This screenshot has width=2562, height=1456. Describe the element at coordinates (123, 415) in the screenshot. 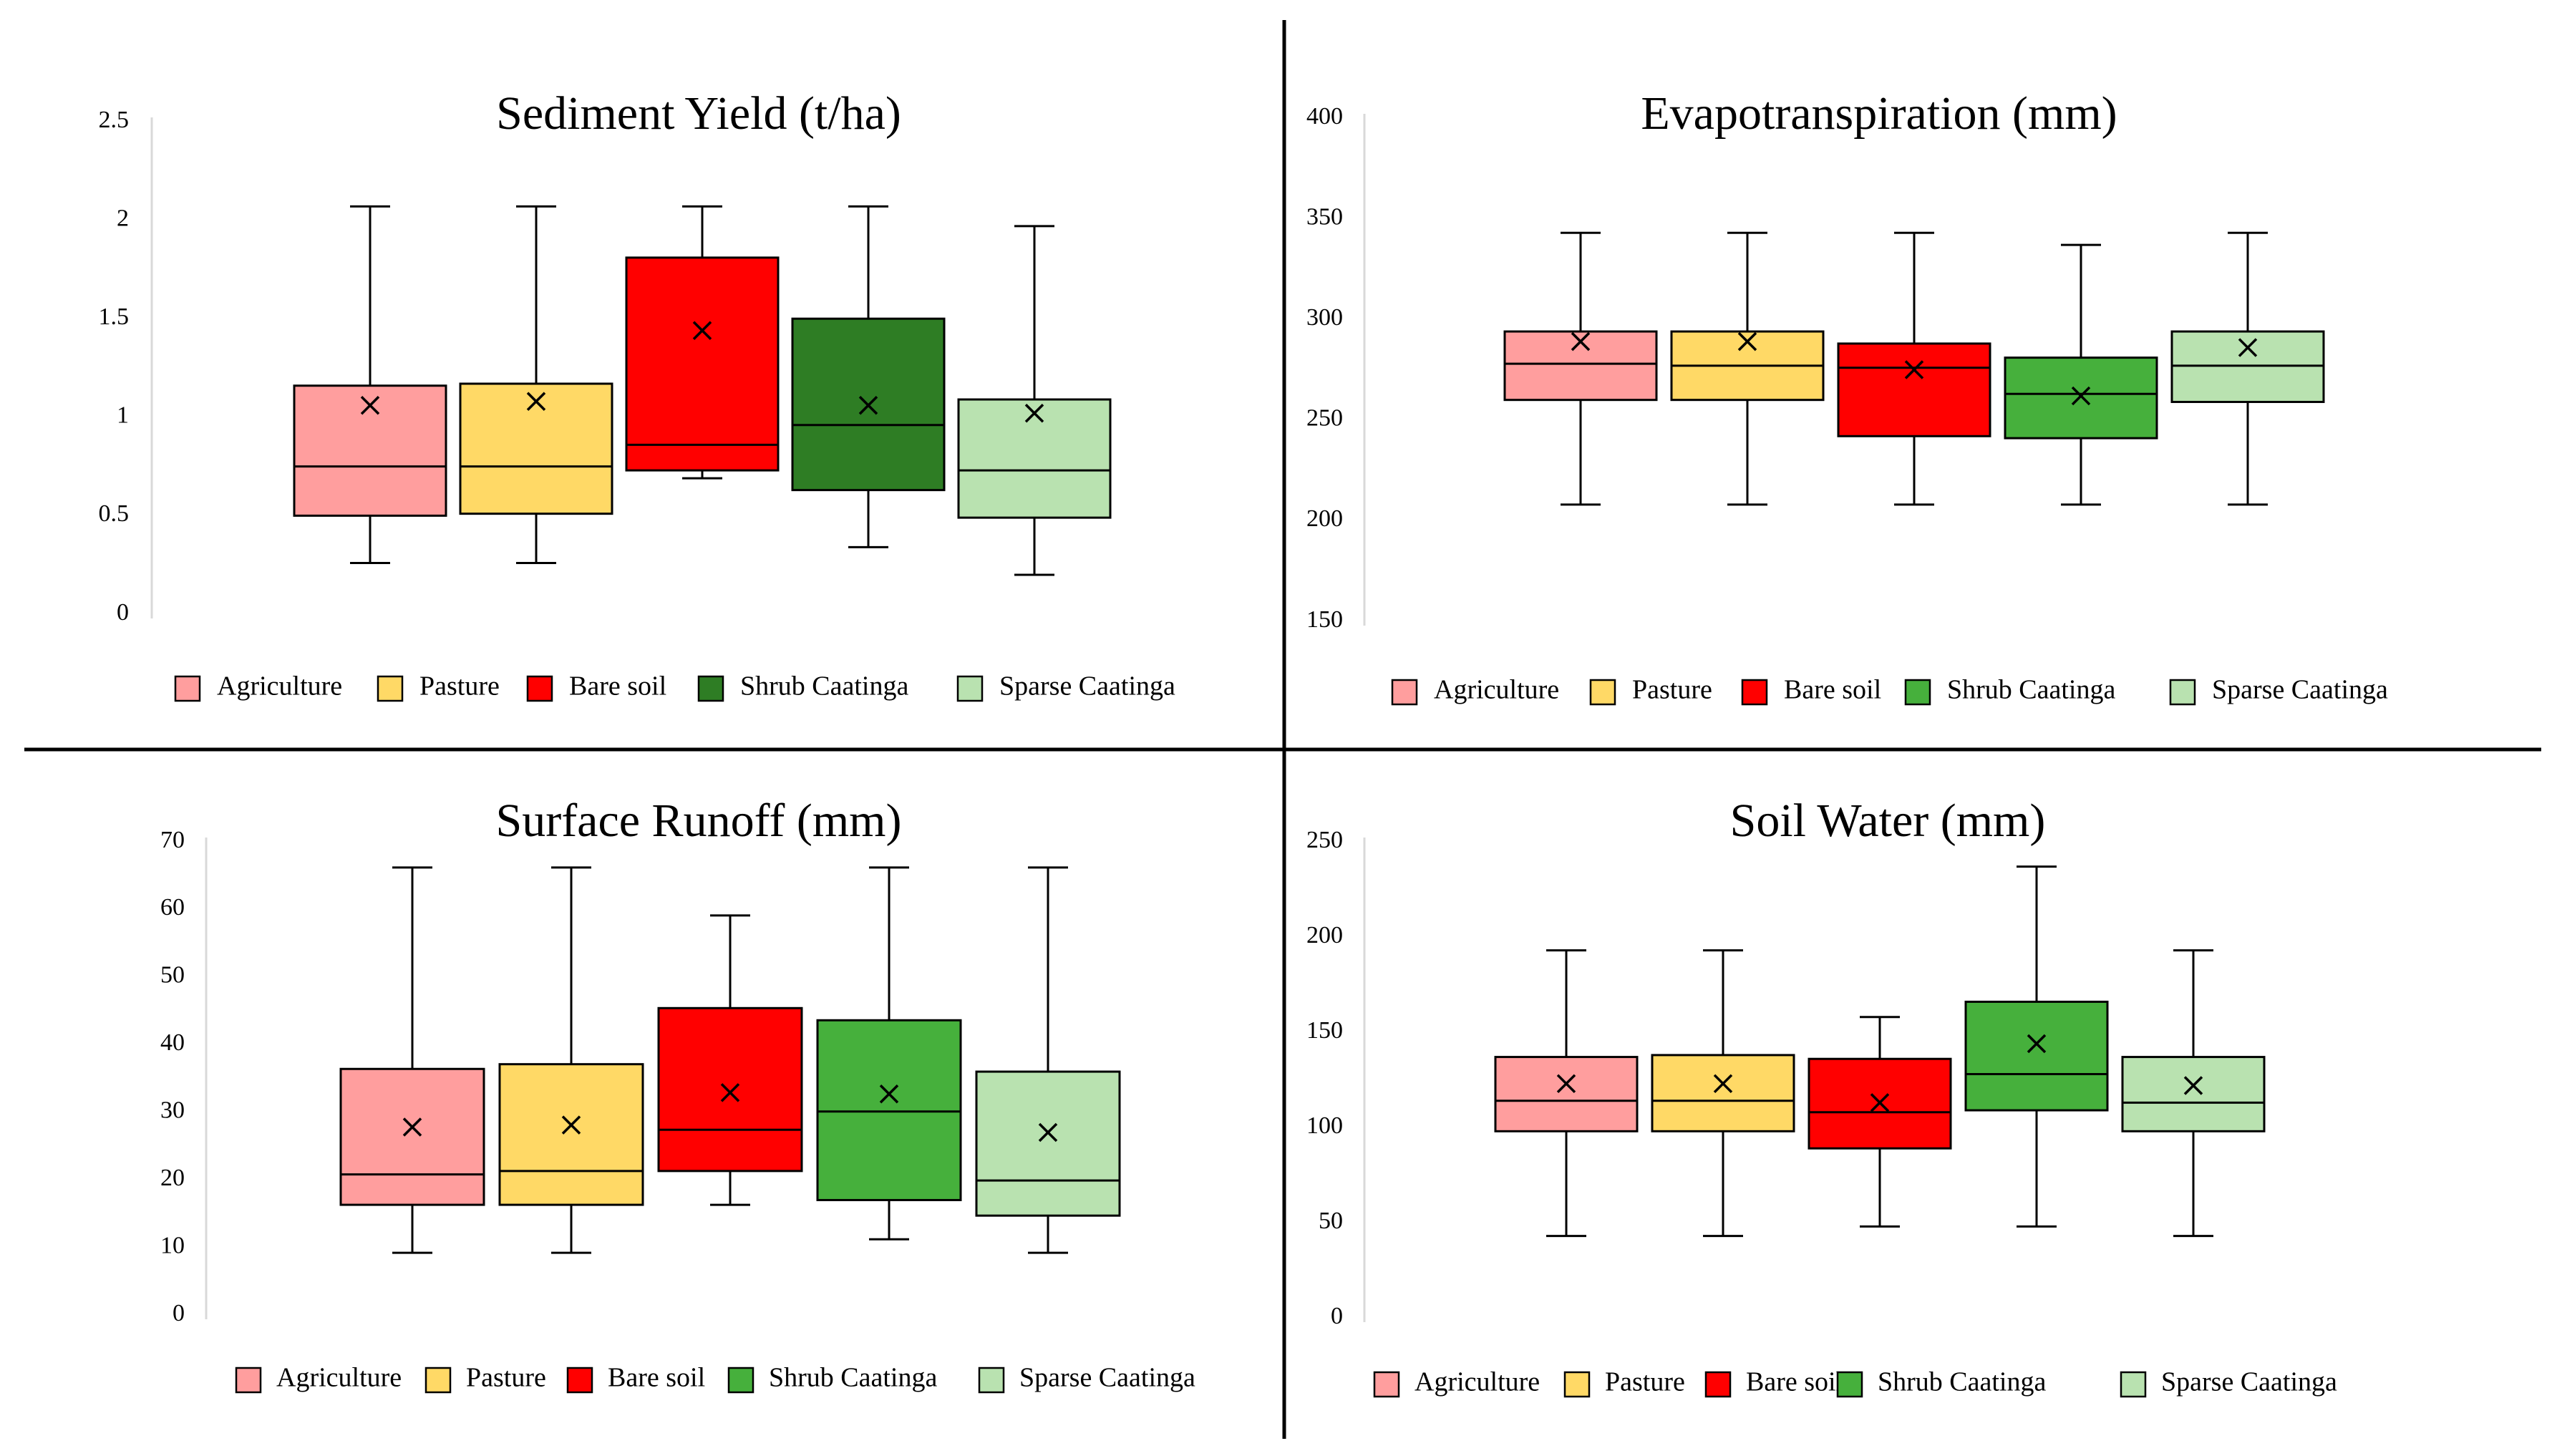

I see `y-tick-label: 1` at that location.